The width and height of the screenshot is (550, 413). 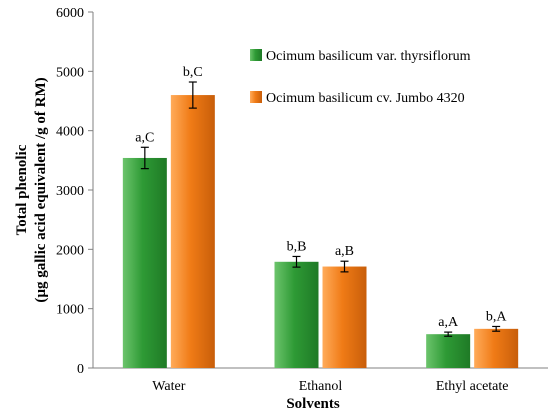 What do you see at coordinates (144, 137) in the screenshot?
I see `bar-significance-label: a,C` at bounding box center [144, 137].